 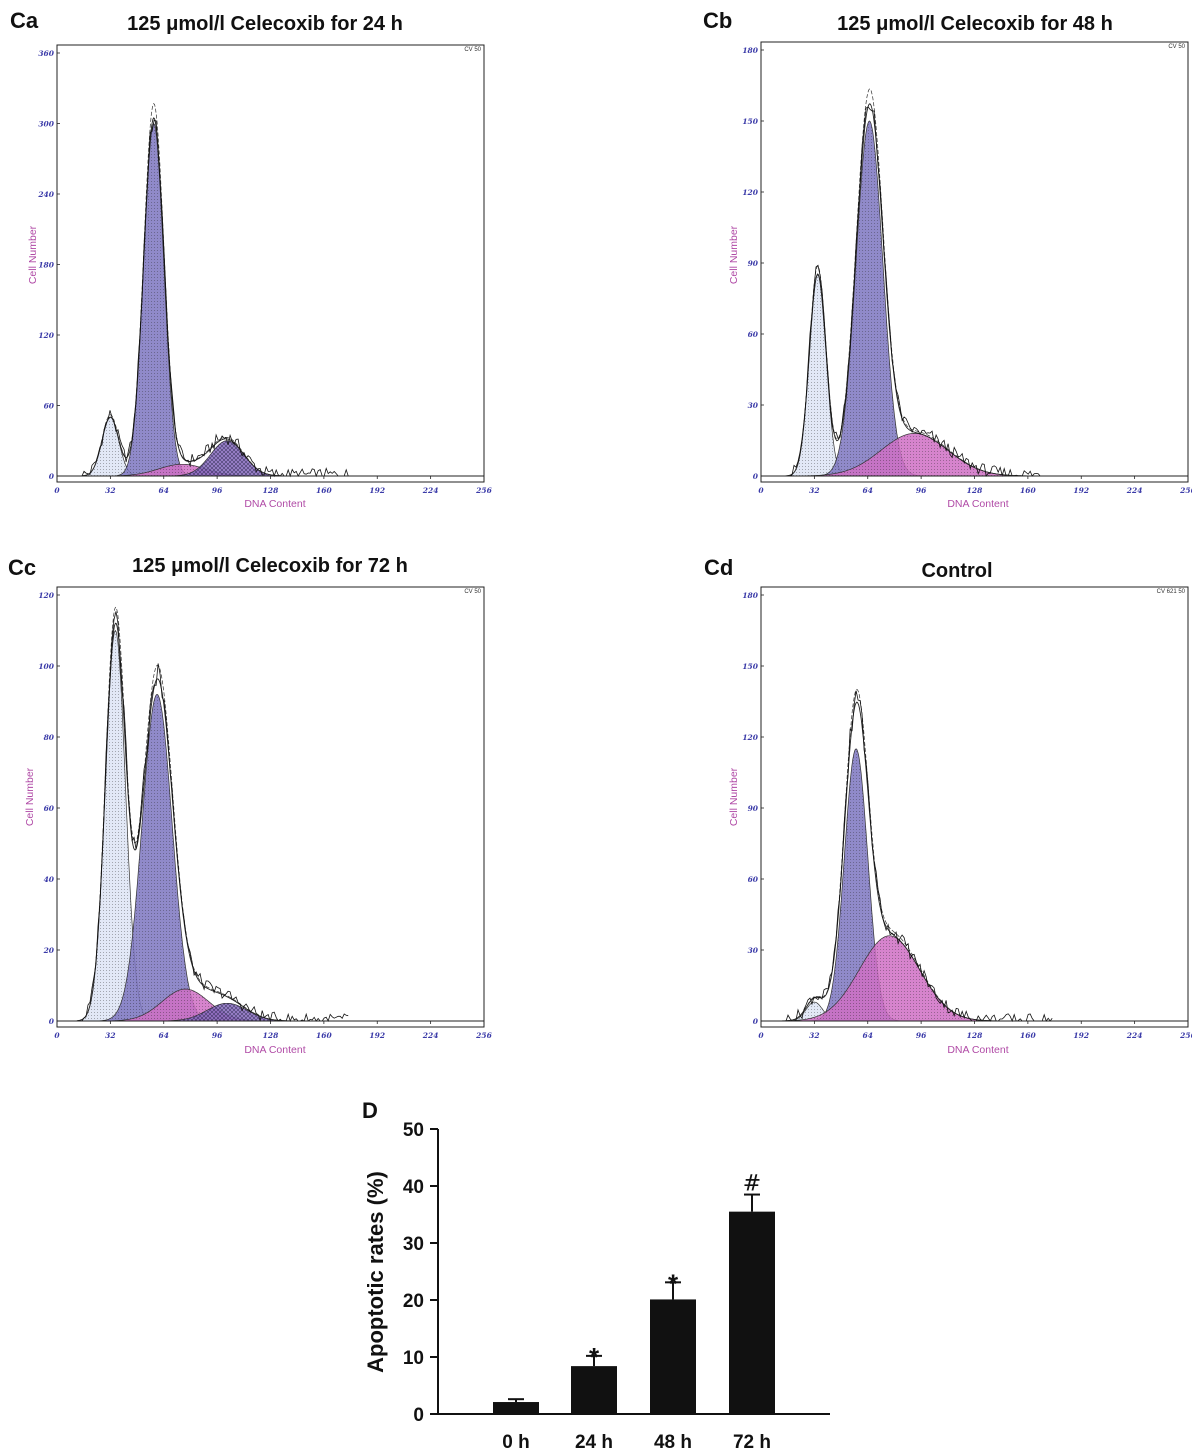 What do you see at coordinates (45, 194) in the screenshot?
I see `y-tick-label: 240` at bounding box center [45, 194].